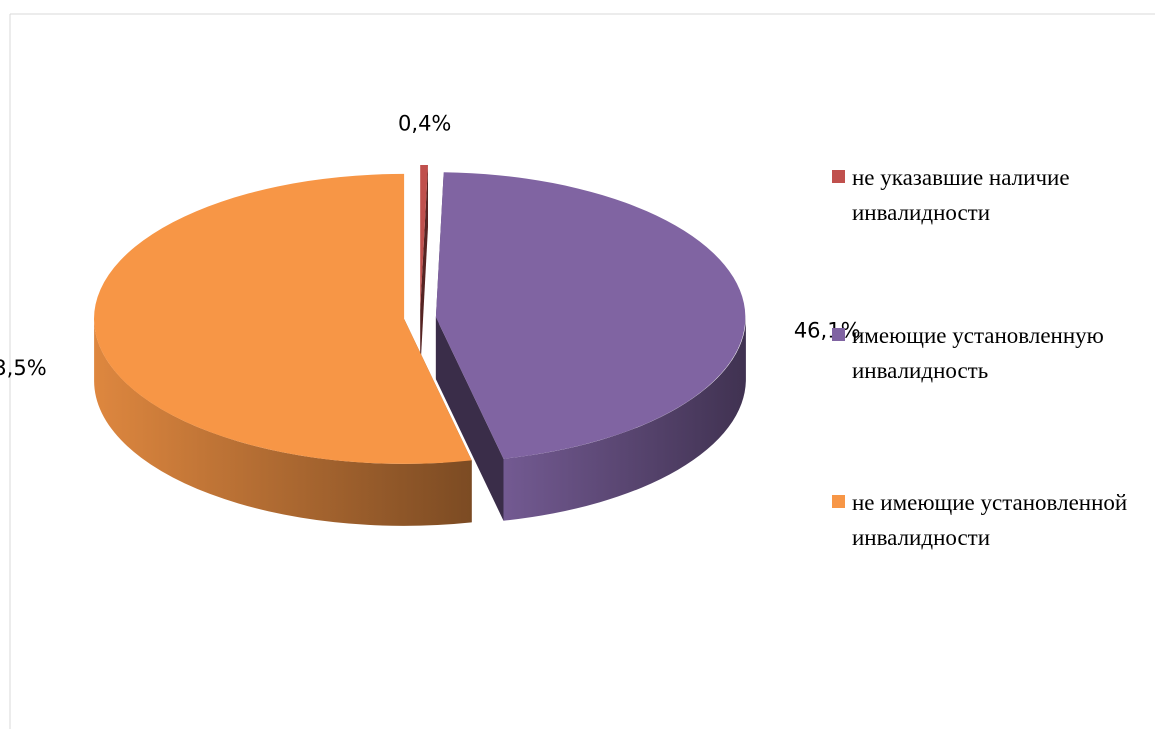  Describe the element at coordinates (23, 368) in the screenshot. I see `data-label: 53,5%` at that location.